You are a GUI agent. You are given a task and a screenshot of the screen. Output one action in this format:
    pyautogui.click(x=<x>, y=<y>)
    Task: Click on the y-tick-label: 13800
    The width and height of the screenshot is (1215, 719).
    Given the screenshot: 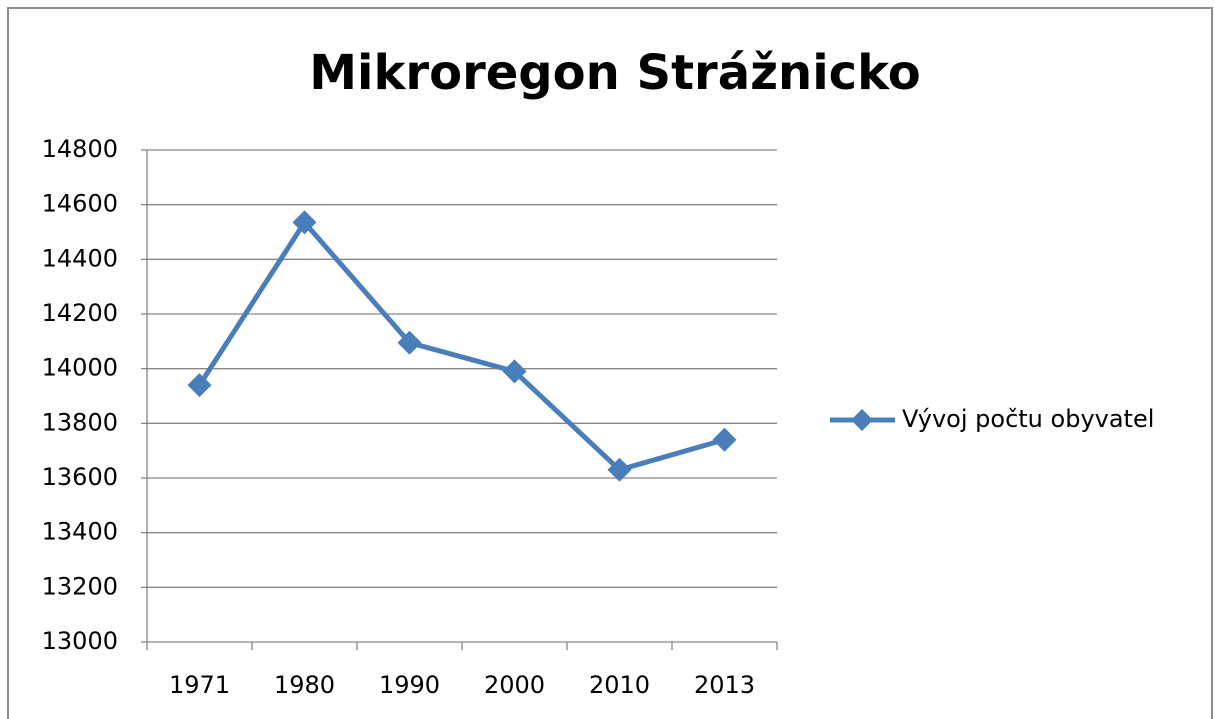 What is the action you would take?
    pyautogui.click(x=80, y=422)
    